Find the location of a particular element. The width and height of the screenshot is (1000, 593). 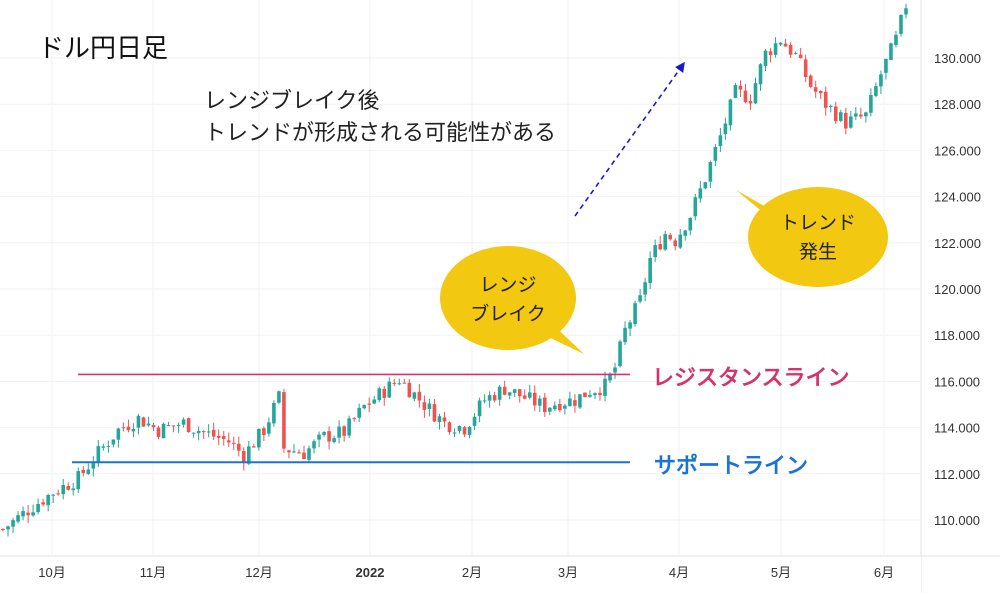

resistance-label: レジスタンスライン is located at coordinates (751, 379).